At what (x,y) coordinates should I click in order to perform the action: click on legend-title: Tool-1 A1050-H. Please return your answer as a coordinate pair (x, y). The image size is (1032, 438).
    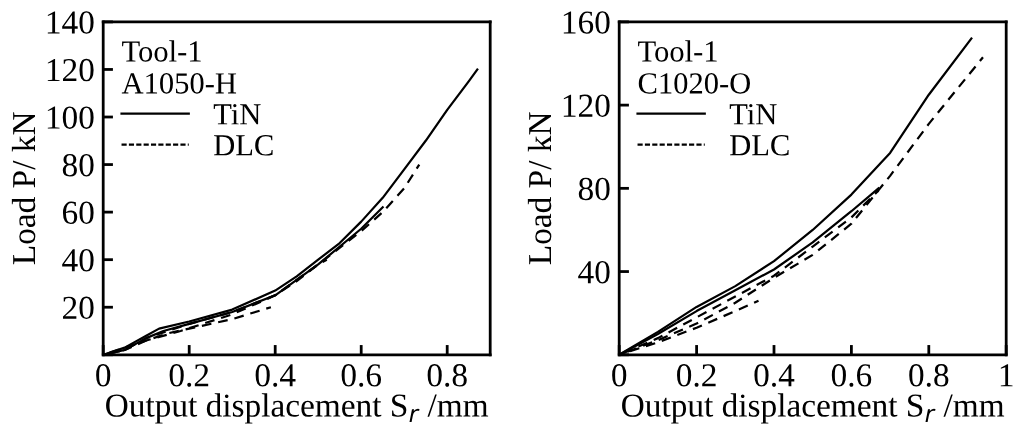
    Looking at the image, I should click on (179, 67).